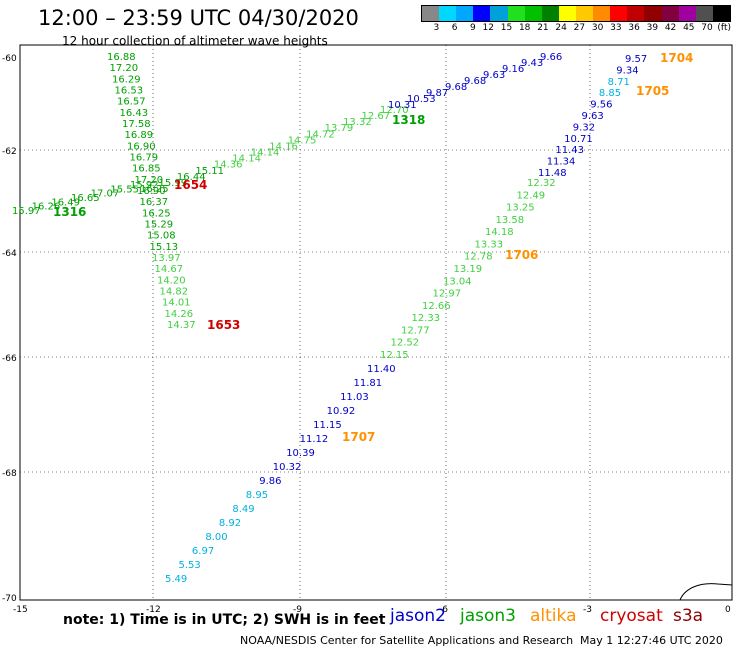 The width and height of the screenshot is (740, 650). Describe the element at coordinates (257, 495) in the screenshot. I see `wave-height-value: 8.95` at that location.